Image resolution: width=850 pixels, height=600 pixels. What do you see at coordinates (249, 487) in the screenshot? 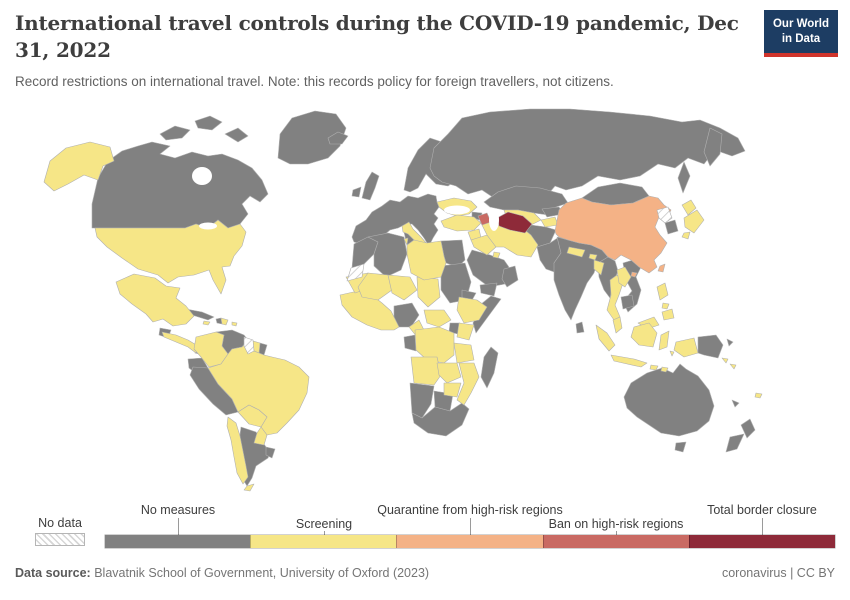
I see `country-chile-tip` at bounding box center [249, 487].